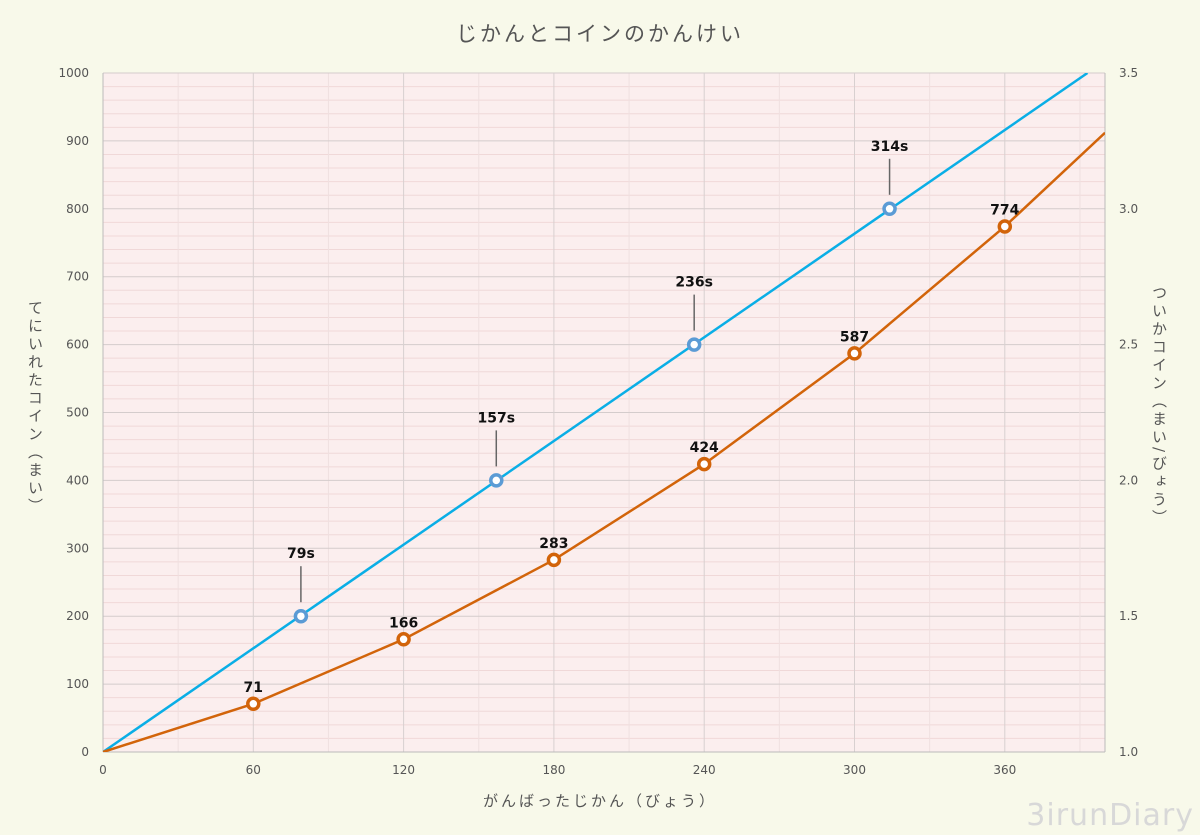 This screenshot has height=835, width=1200. What do you see at coordinates (403, 770) in the screenshot?
I see `x-tick-label: 120` at bounding box center [403, 770].